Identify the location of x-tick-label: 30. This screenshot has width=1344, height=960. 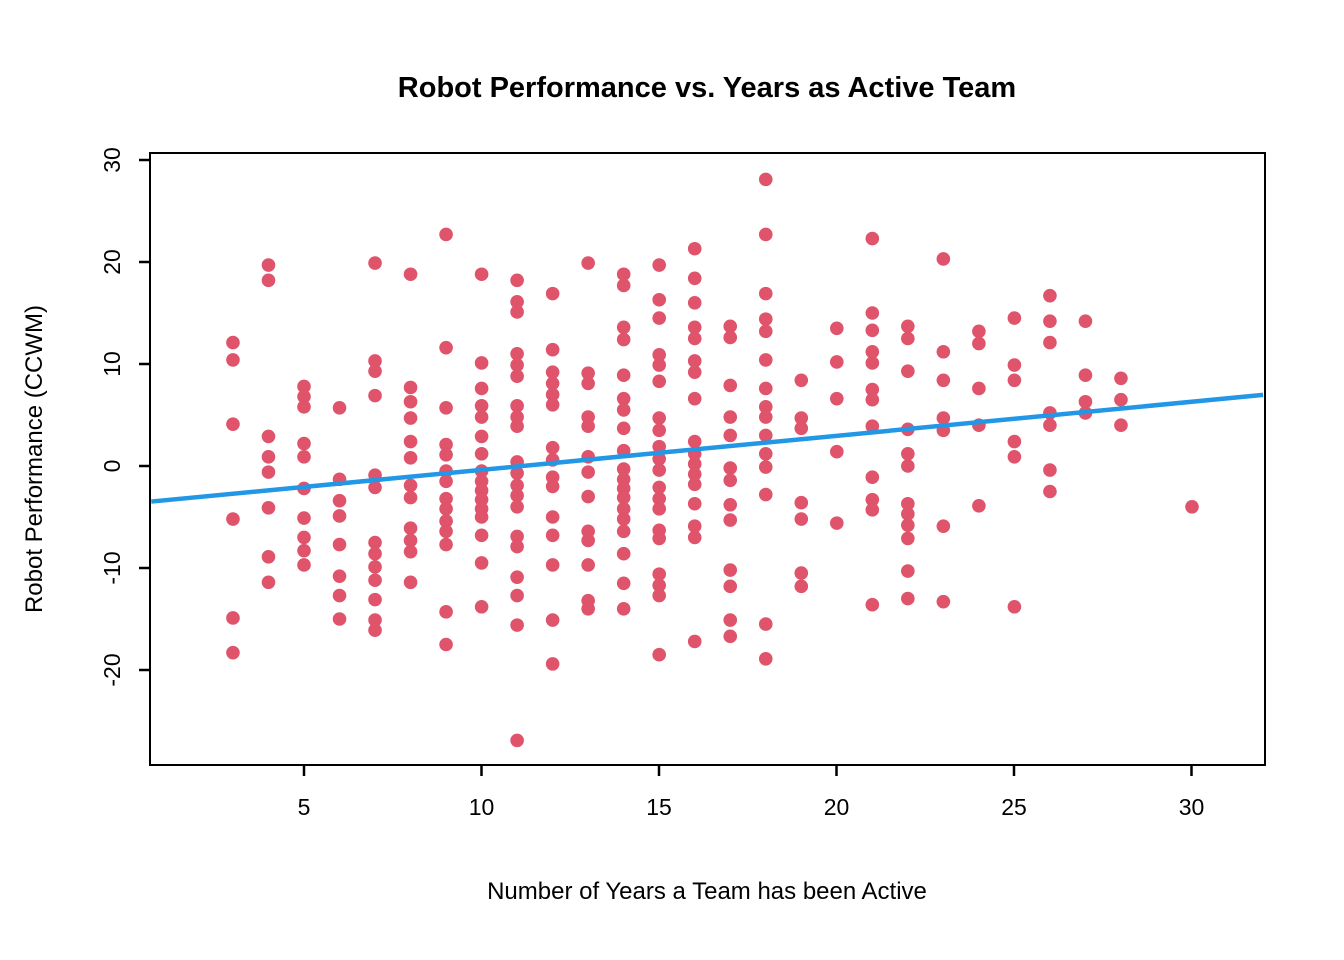
(1192, 807).